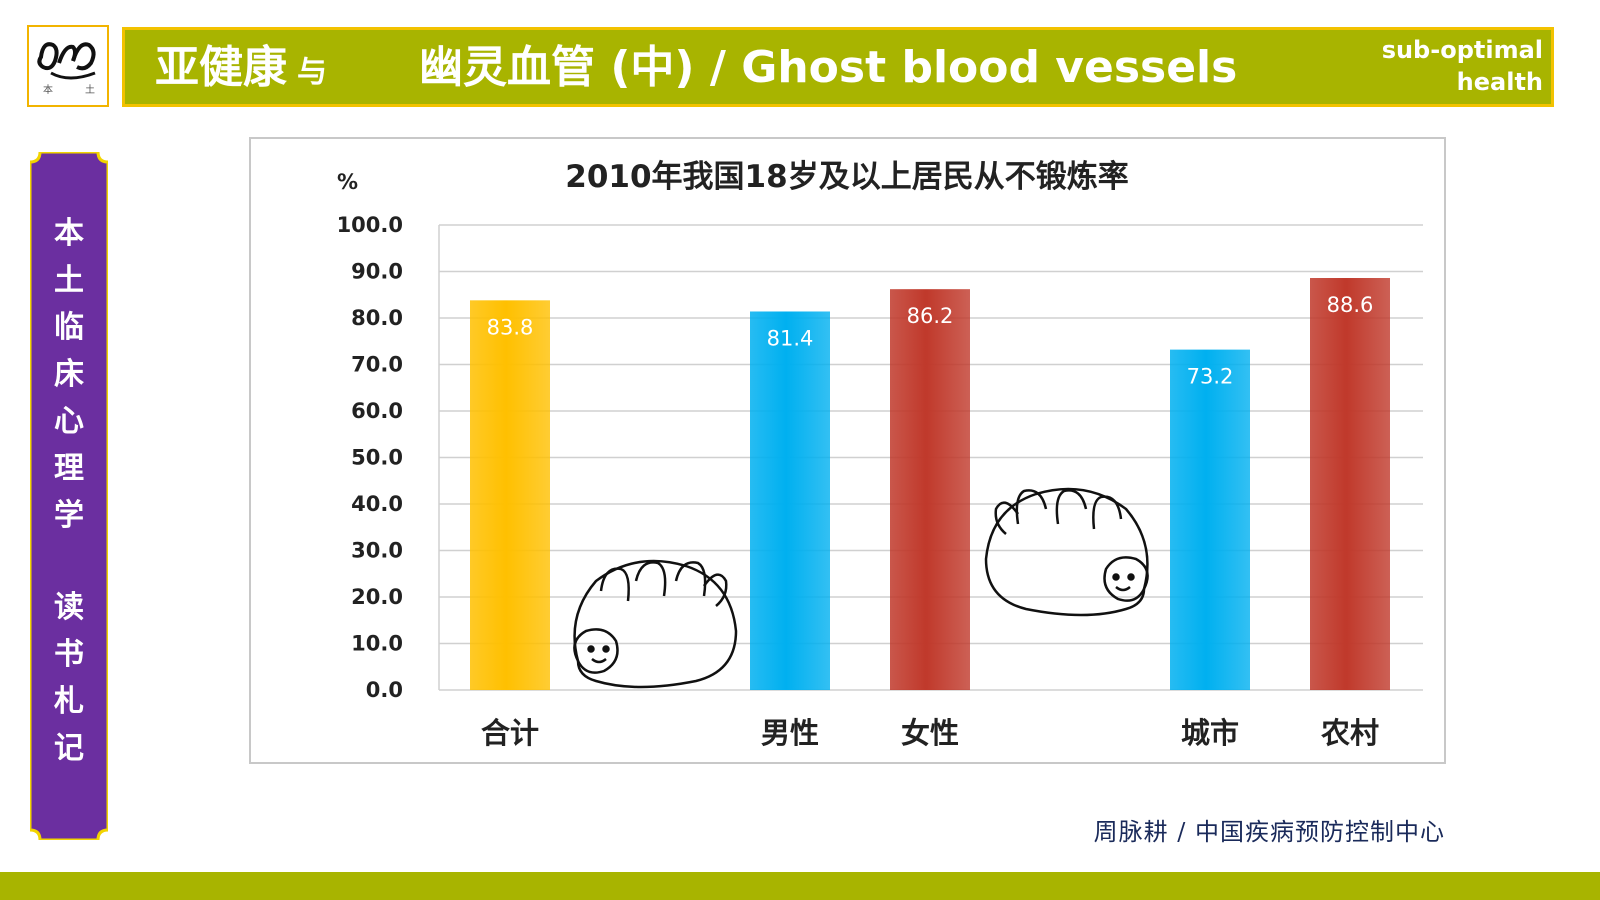 Image resolution: width=1600 pixels, height=900 pixels. Describe the element at coordinates (69, 280) in the screenshot. I see `side-char: 土` at that location.